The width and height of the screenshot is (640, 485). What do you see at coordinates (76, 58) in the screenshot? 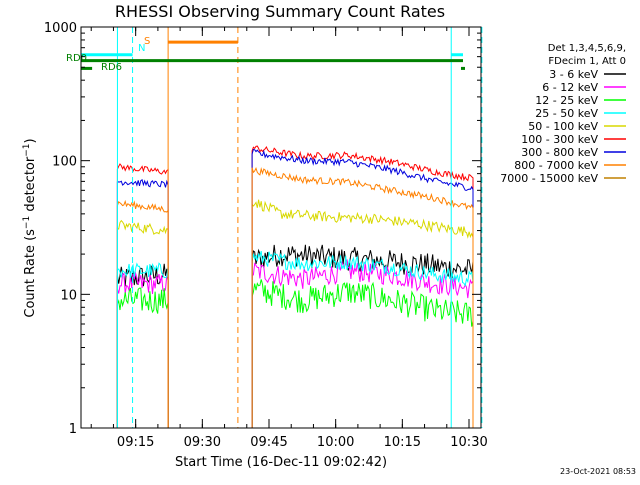
I see `flag-label-rd0: RD0` at bounding box center [76, 58].